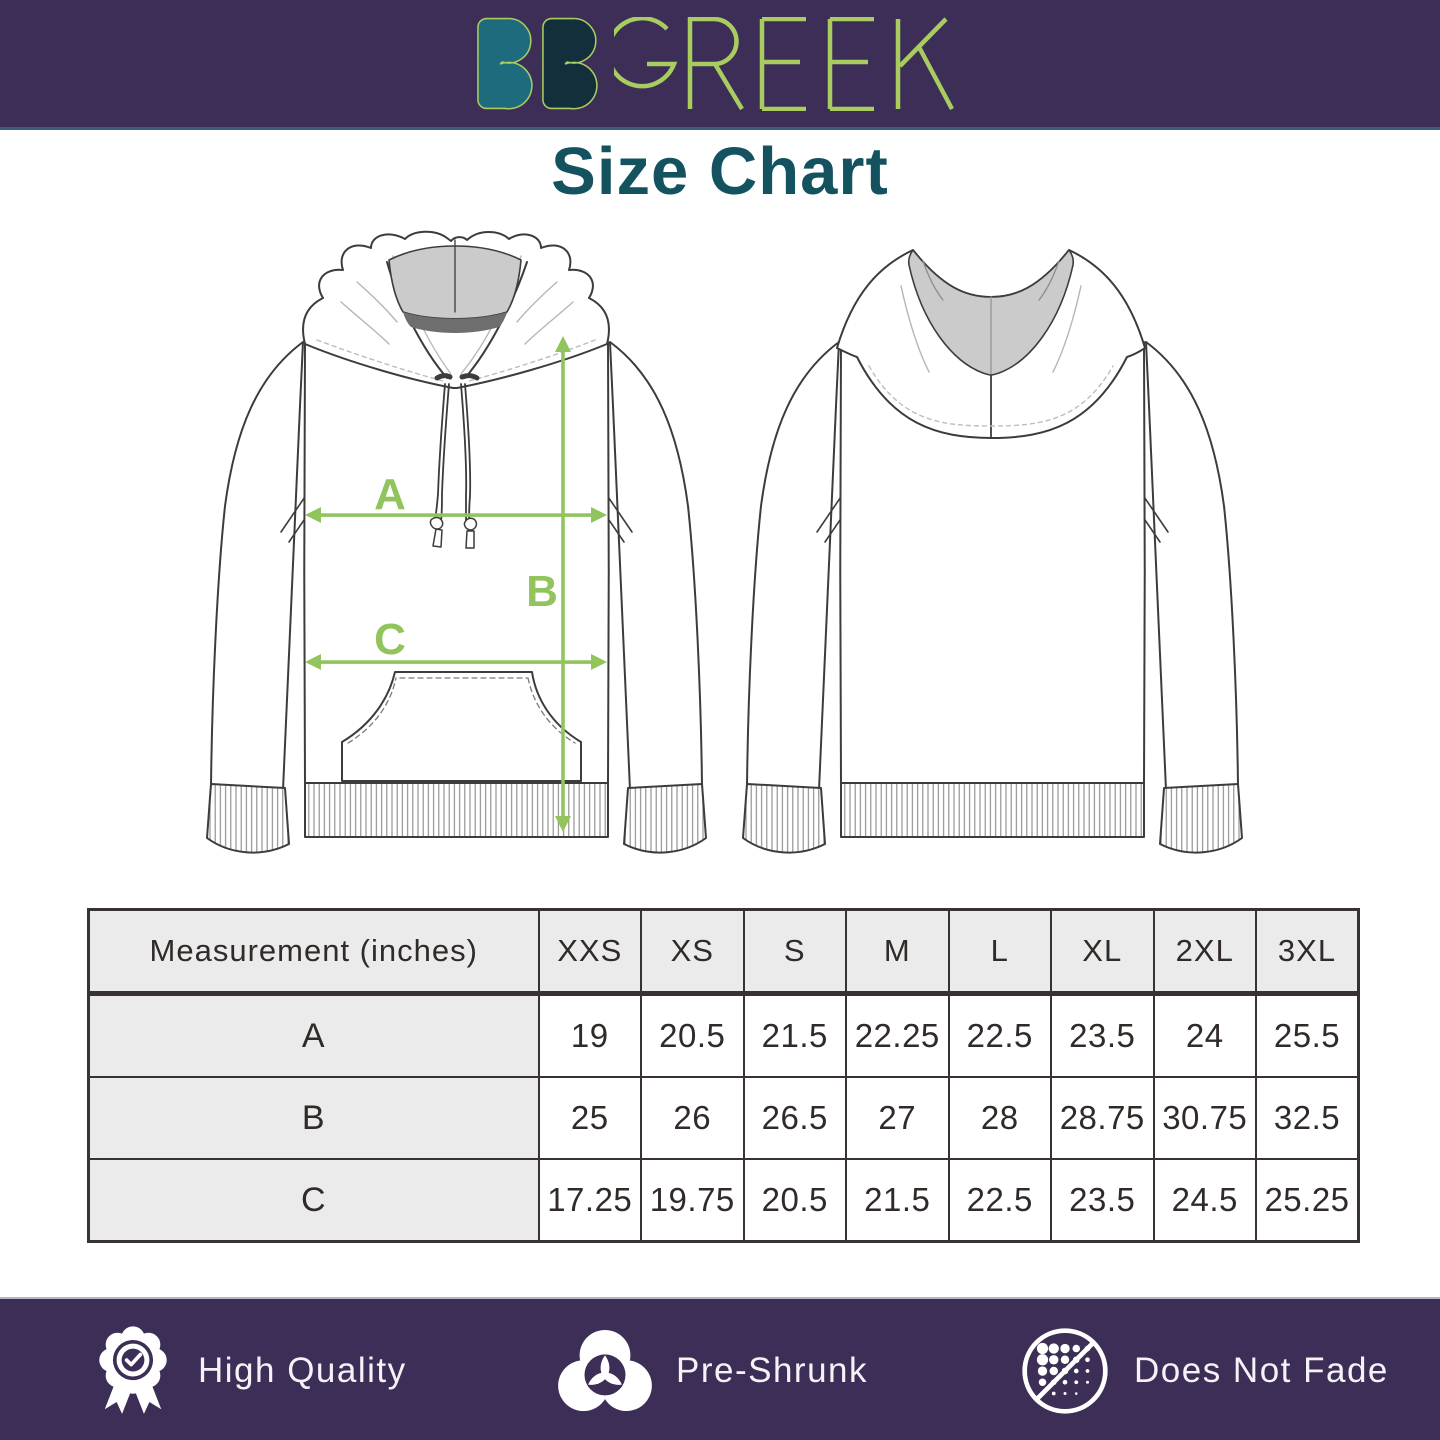 This screenshot has height=1440, width=1440. Describe the element at coordinates (589, 1118) in the screenshot. I see `table-cell: 25` at that location.